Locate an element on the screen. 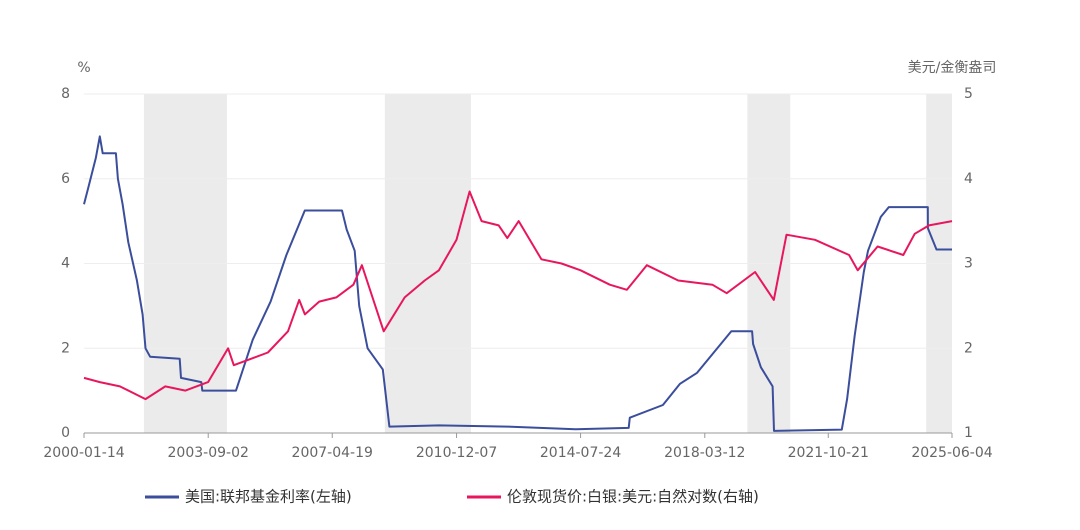 This screenshot has height=530, width=1080. y2-tick-label: 1 is located at coordinates (968, 433).